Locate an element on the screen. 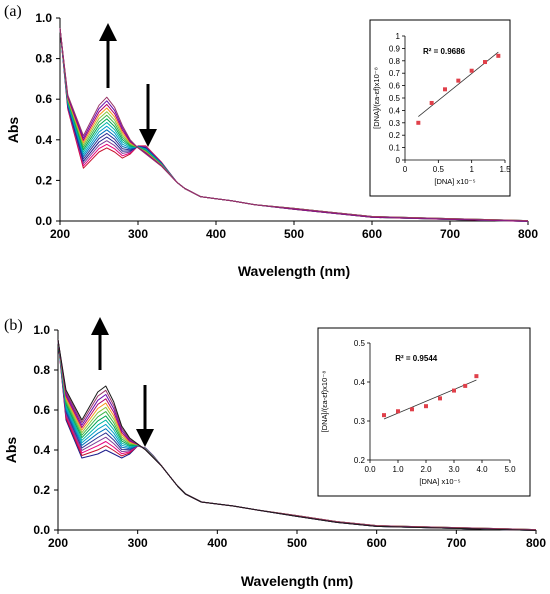 The image size is (550, 594). inset-x-tick-label: 3.0 is located at coordinates (454, 469).